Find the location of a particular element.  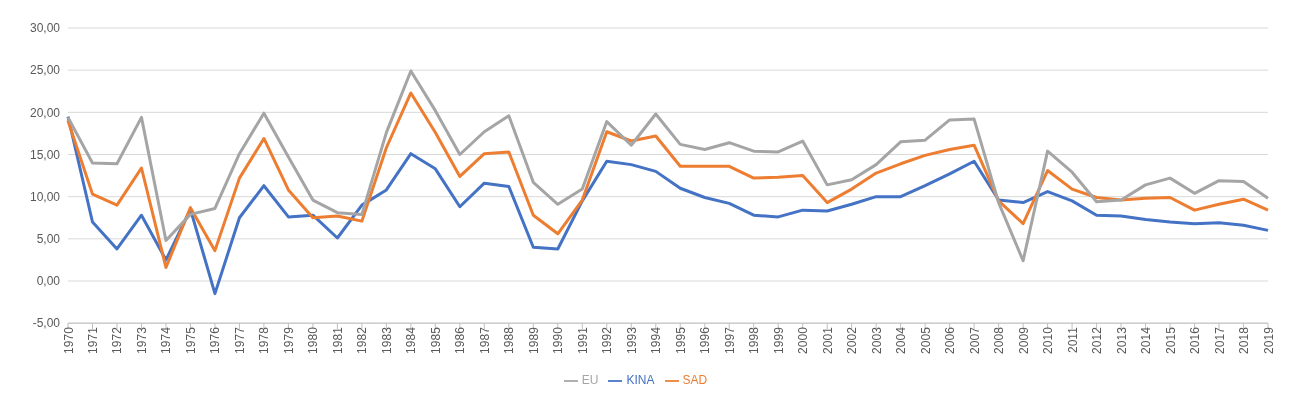

y-tick-label: 5,00 is located at coordinates (48, 239).